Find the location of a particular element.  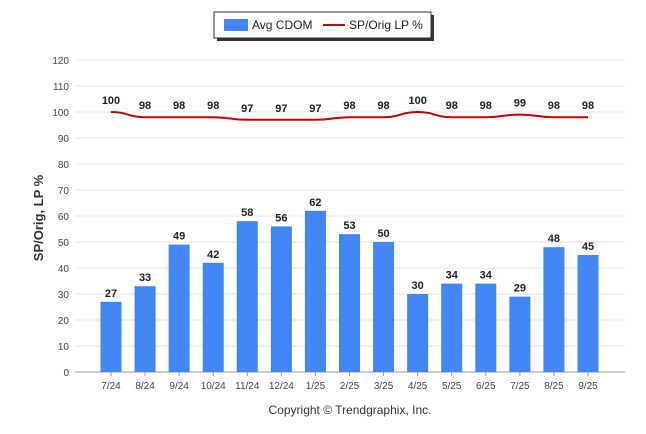

line-label-2/25: 98 is located at coordinates (349, 106).